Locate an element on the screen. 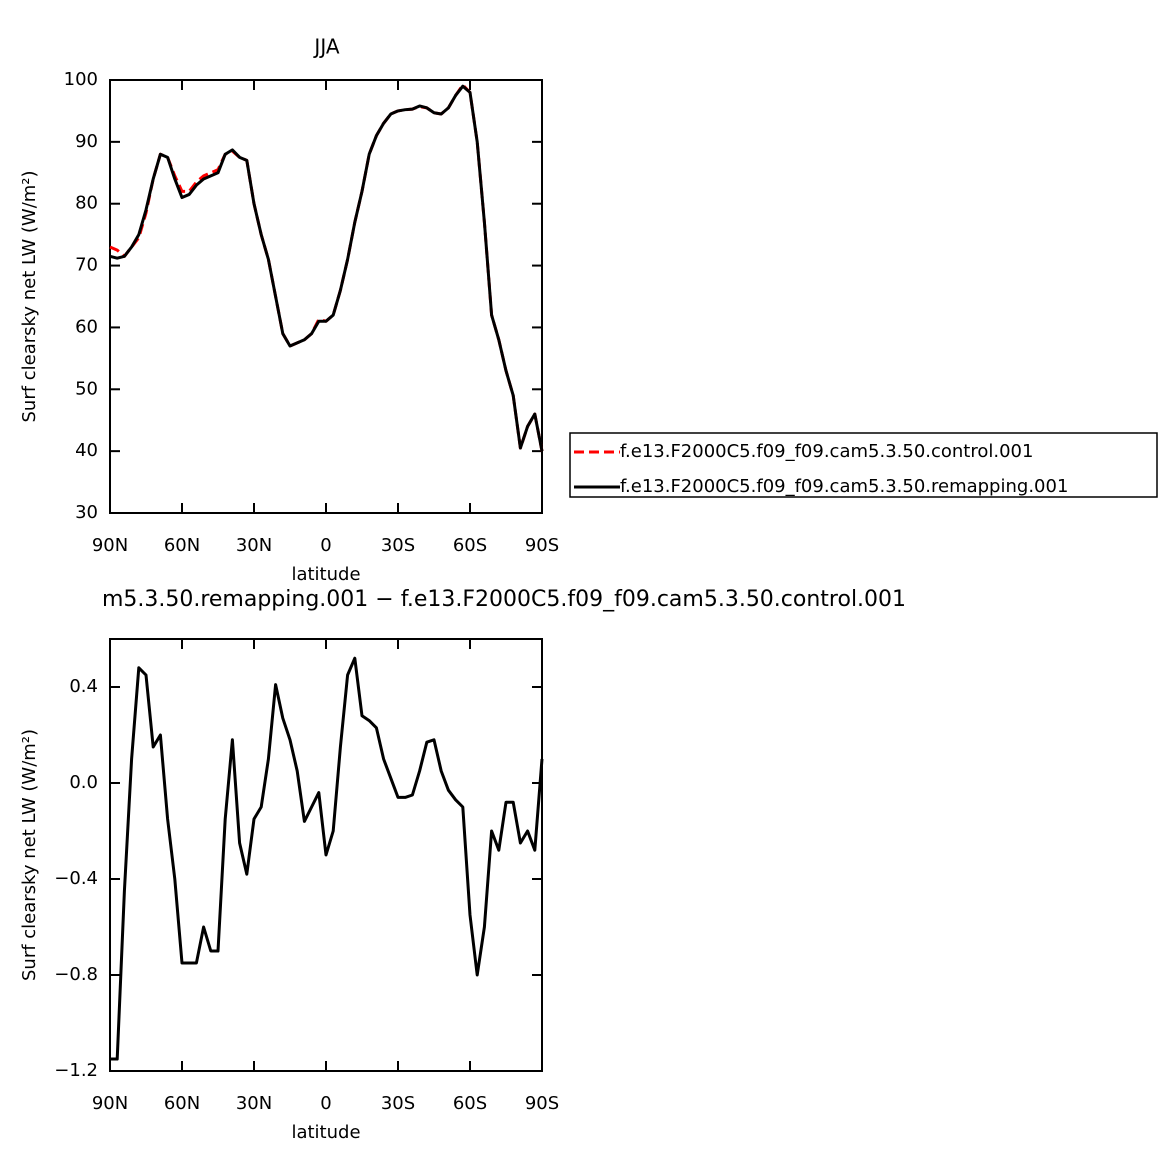 The width and height of the screenshot is (1174, 1174). y-tick-label: 0.0 is located at coordinates (83, 782).